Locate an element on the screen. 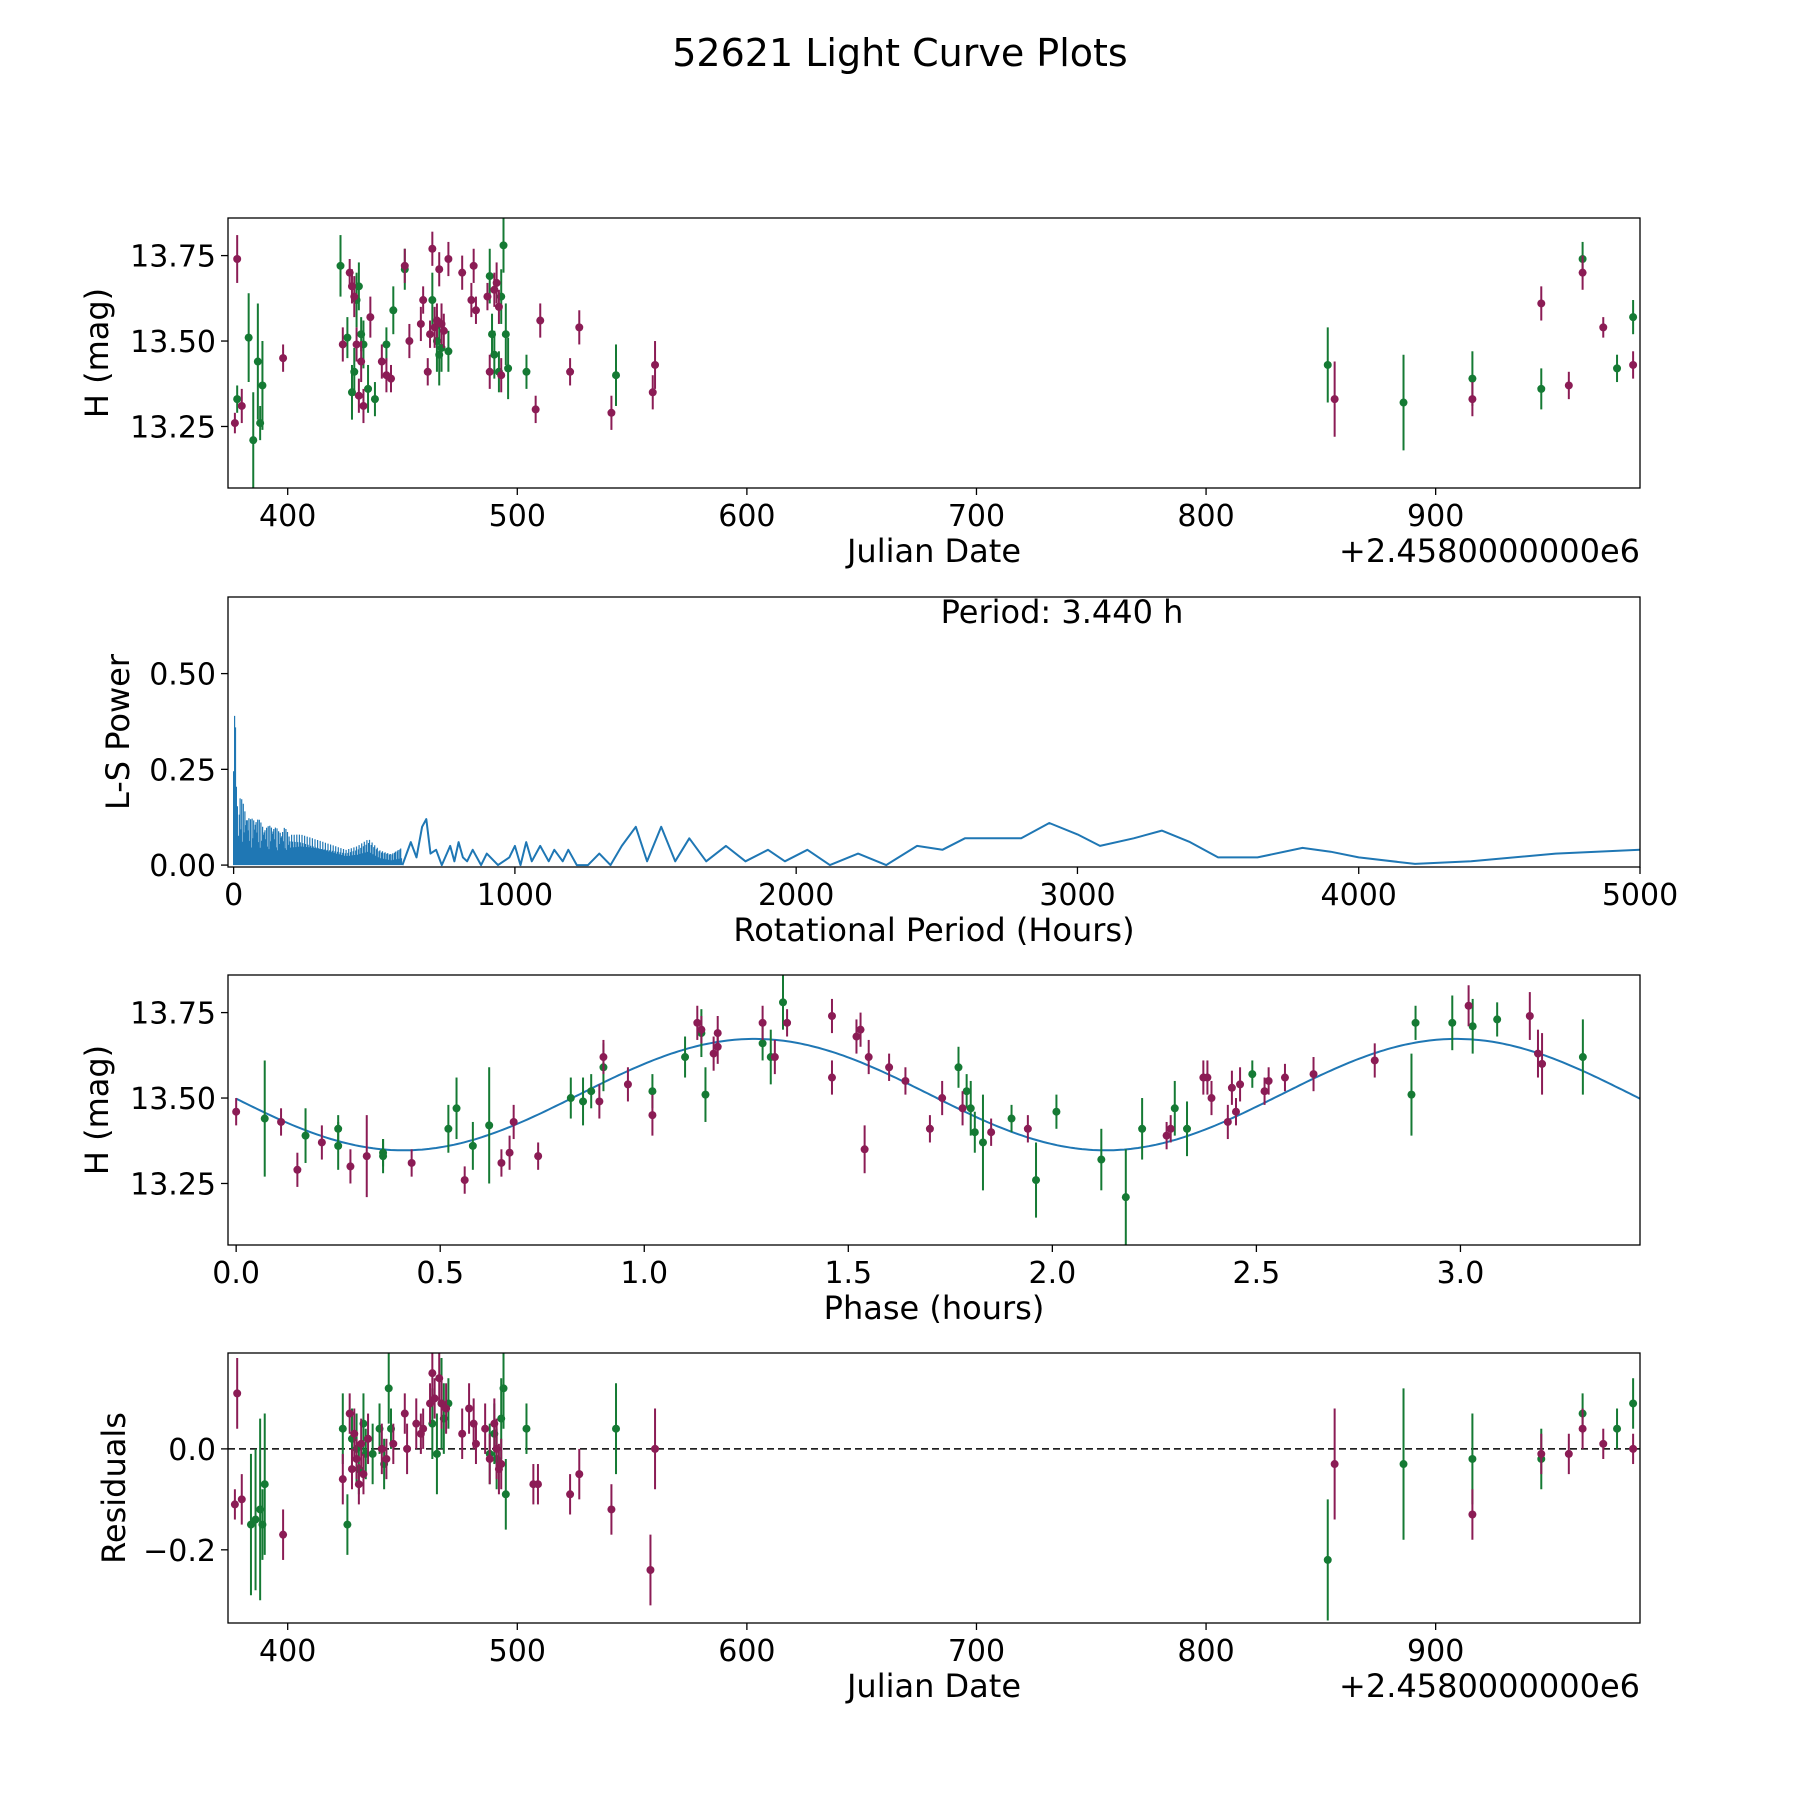  light-curve-axes-frame is located at coordinates (934, 353).